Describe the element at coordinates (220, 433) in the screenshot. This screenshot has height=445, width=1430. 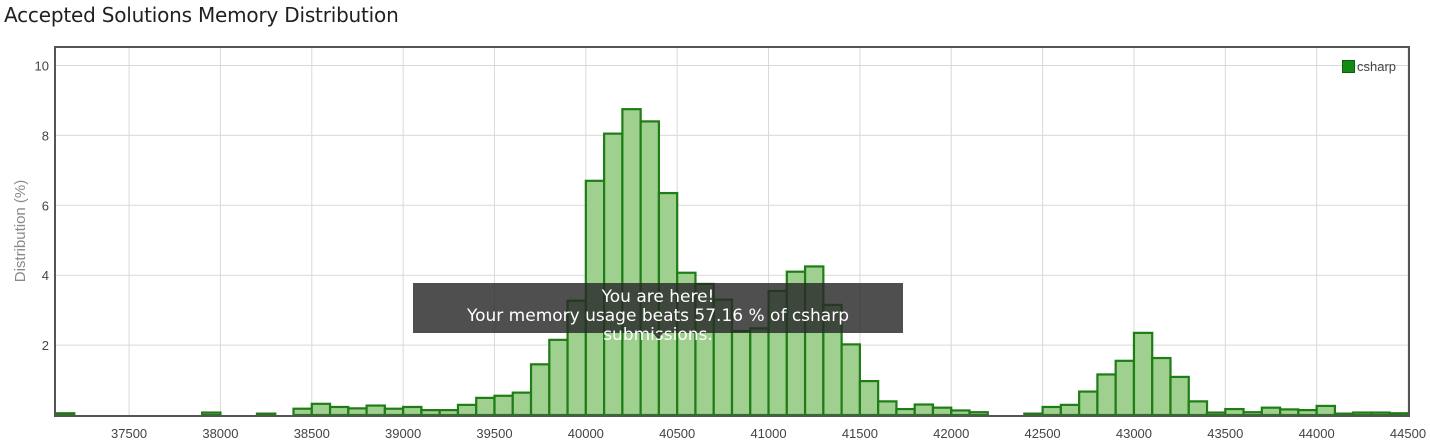
I see `x-tick-label: 38000` at that location.